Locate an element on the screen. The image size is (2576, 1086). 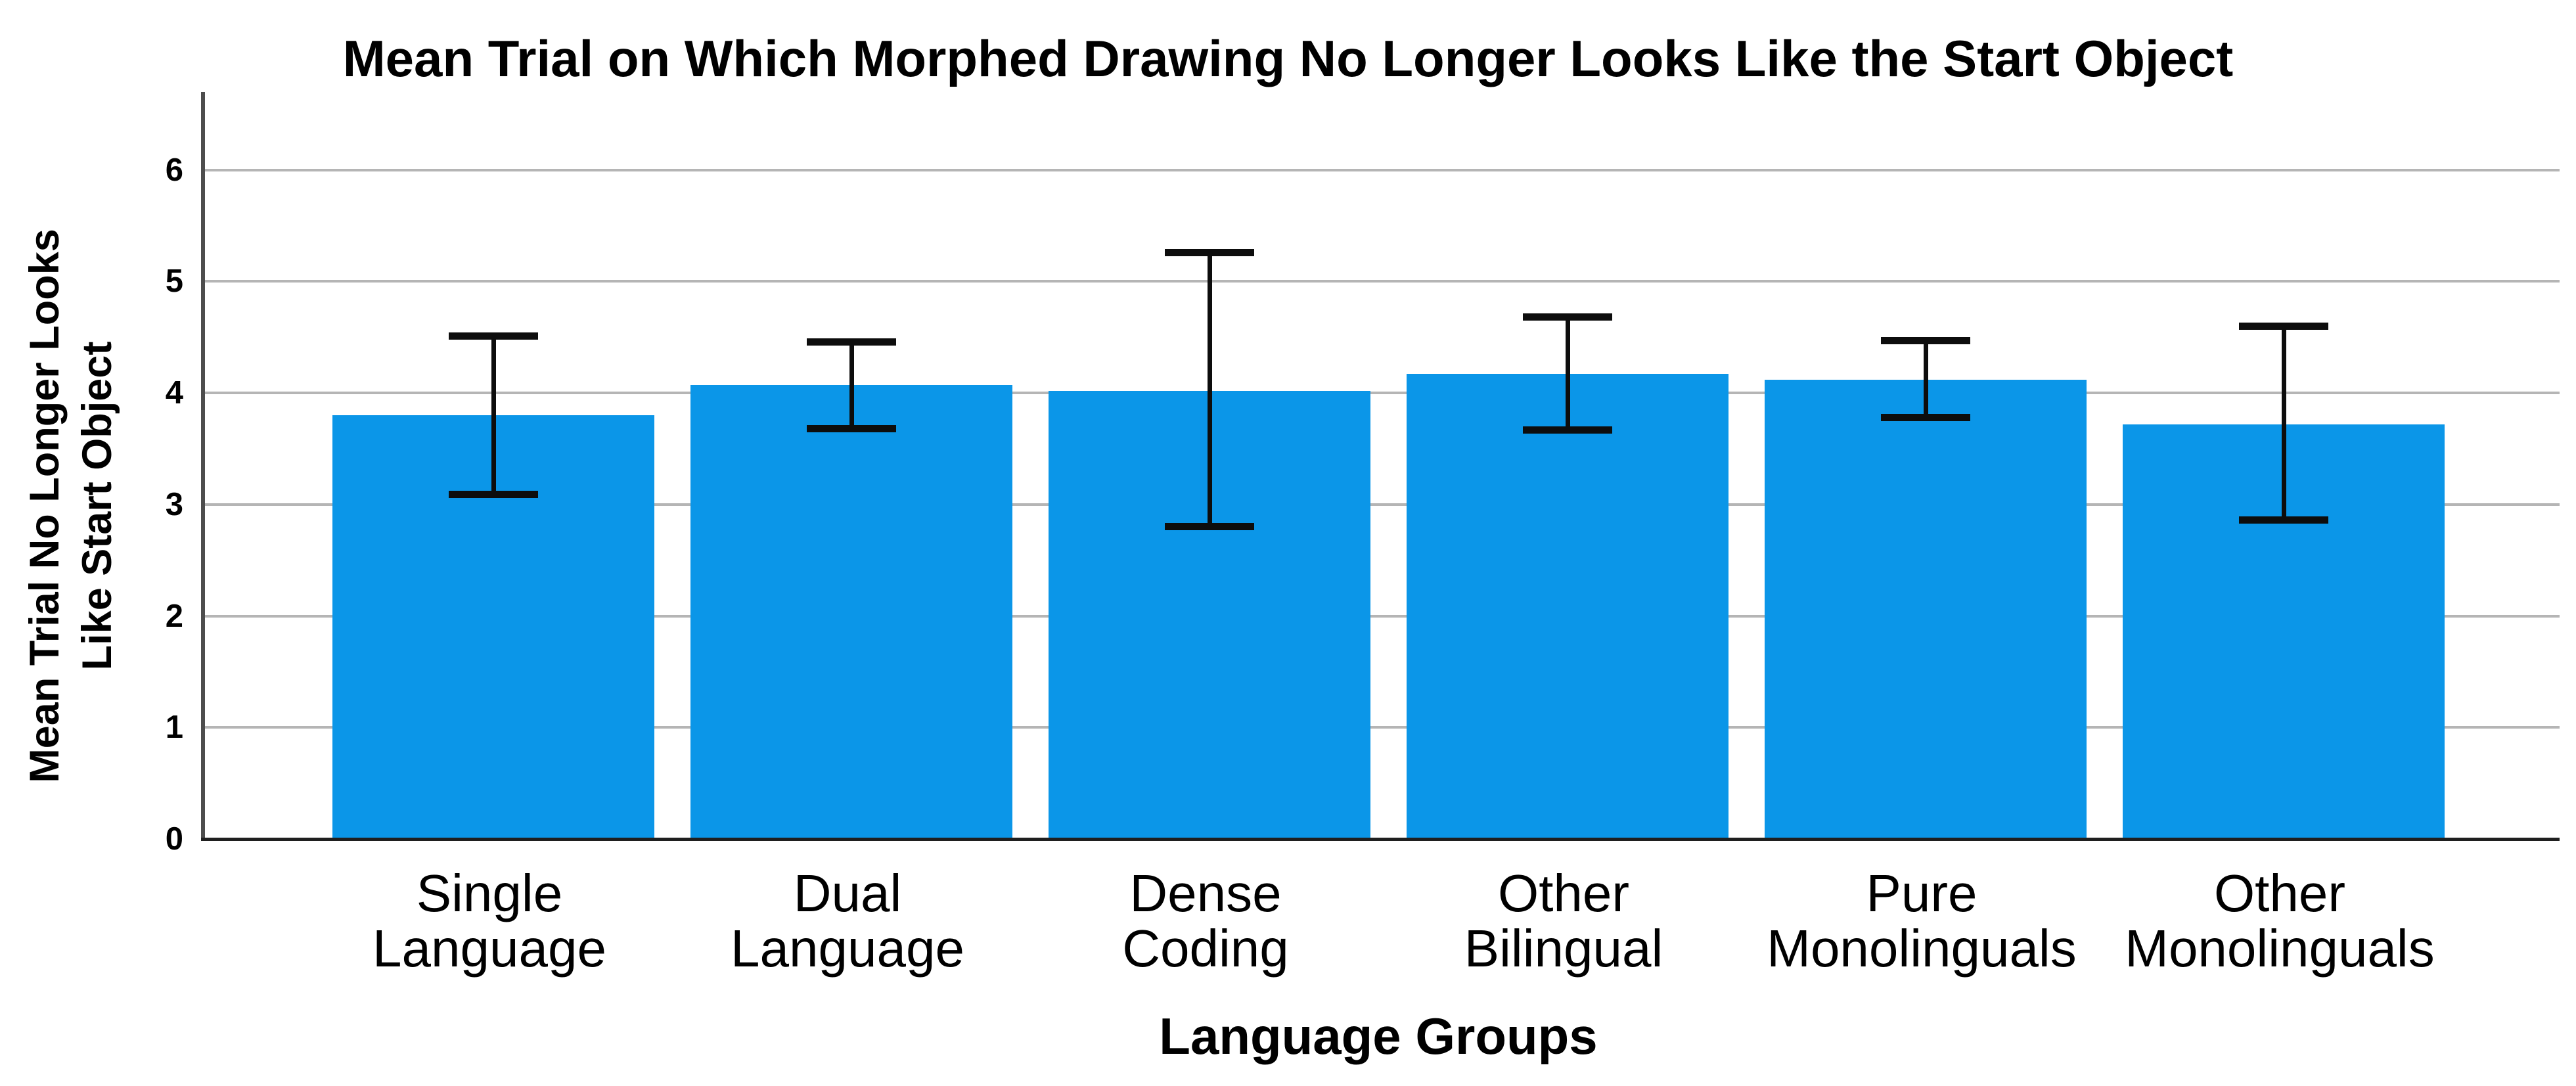
x-category-label-1: Single Language is located at coordinates (489, 921).